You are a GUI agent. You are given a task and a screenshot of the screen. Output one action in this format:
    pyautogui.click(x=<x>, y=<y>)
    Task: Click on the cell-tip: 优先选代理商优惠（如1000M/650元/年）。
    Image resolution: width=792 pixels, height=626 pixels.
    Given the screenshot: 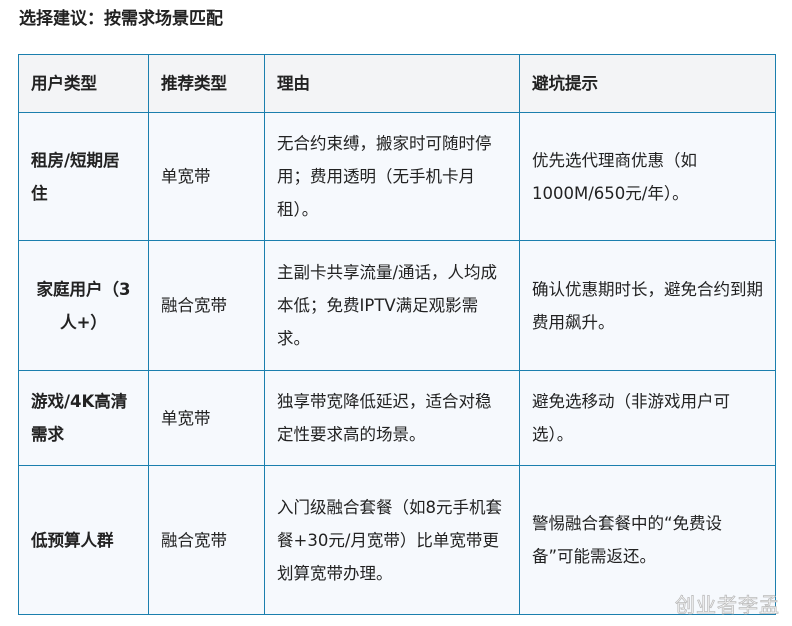 What is the action you would take?
    pyautogui.click(x=647, y=176)
    